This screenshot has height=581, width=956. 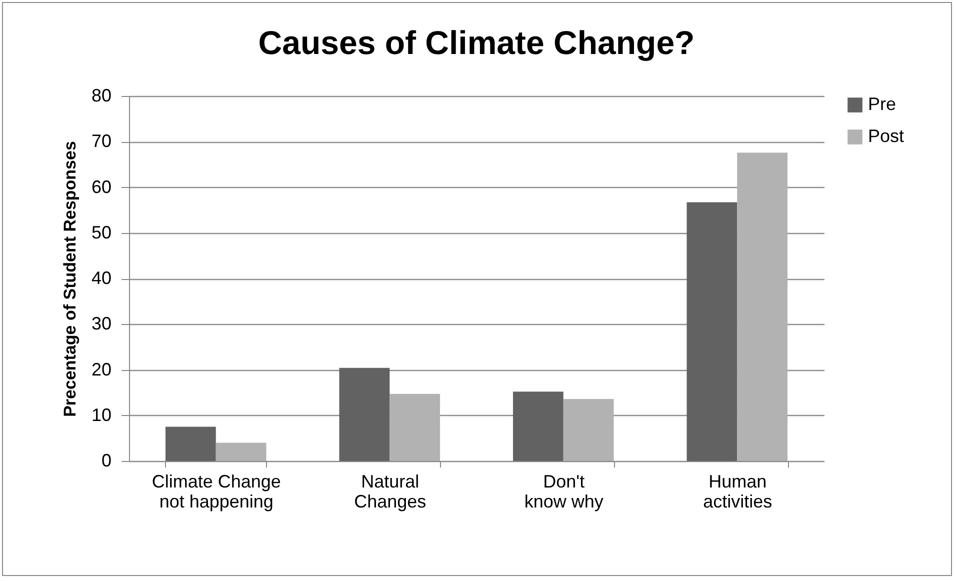 What do you see at coordinates (101, 186) in the screenshot?
I see `y-tick-label: 60` at bounding box center [101, 186].